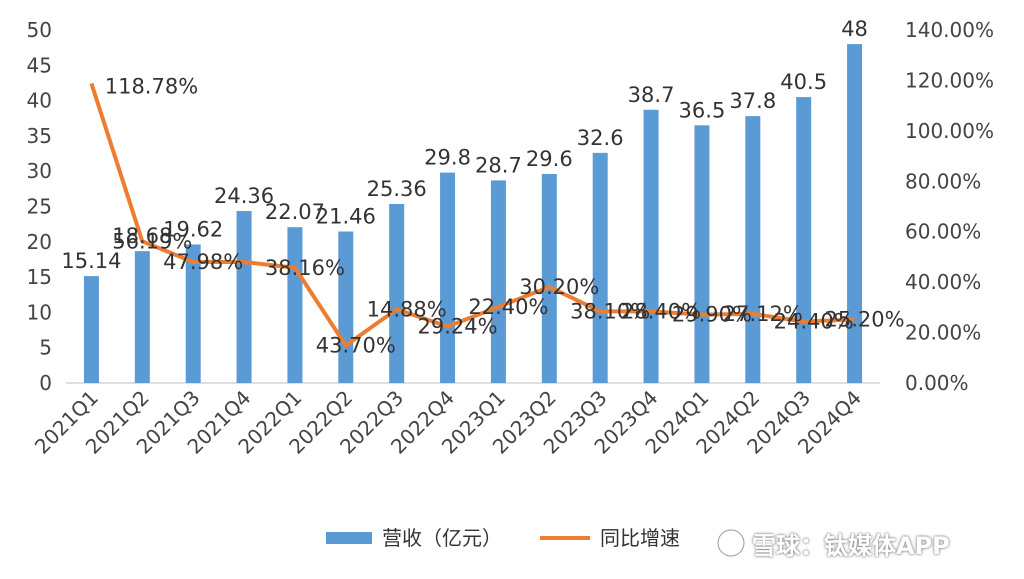 This screenshot has height=579, width=1024. Describe the element at coordinates (39, 312) in the screenshot. I see `y-left-tick-label: 10` at that location.